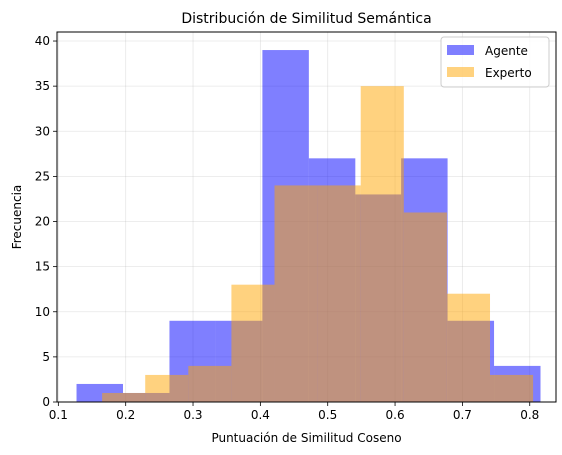 The height and width of the screenshot is (455, 562). I want to click on x-tick-label: 0.7, so click(462, 415).